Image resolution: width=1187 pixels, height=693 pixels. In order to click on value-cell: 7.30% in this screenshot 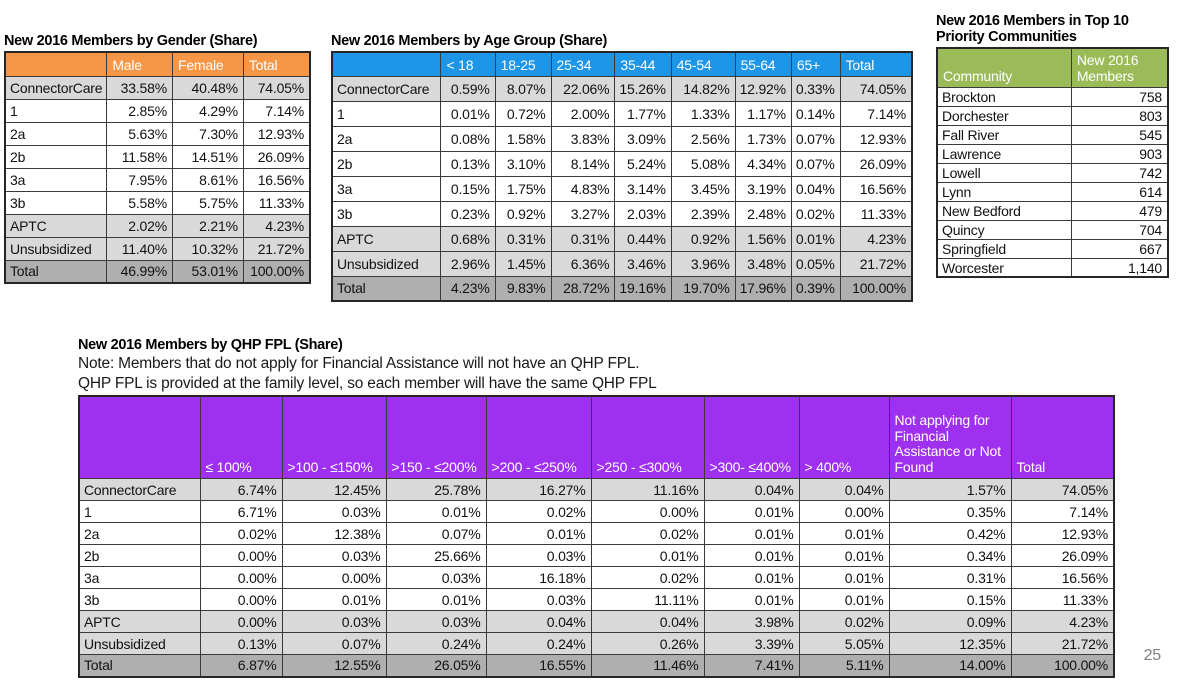, I will do `click(207, 133)`.